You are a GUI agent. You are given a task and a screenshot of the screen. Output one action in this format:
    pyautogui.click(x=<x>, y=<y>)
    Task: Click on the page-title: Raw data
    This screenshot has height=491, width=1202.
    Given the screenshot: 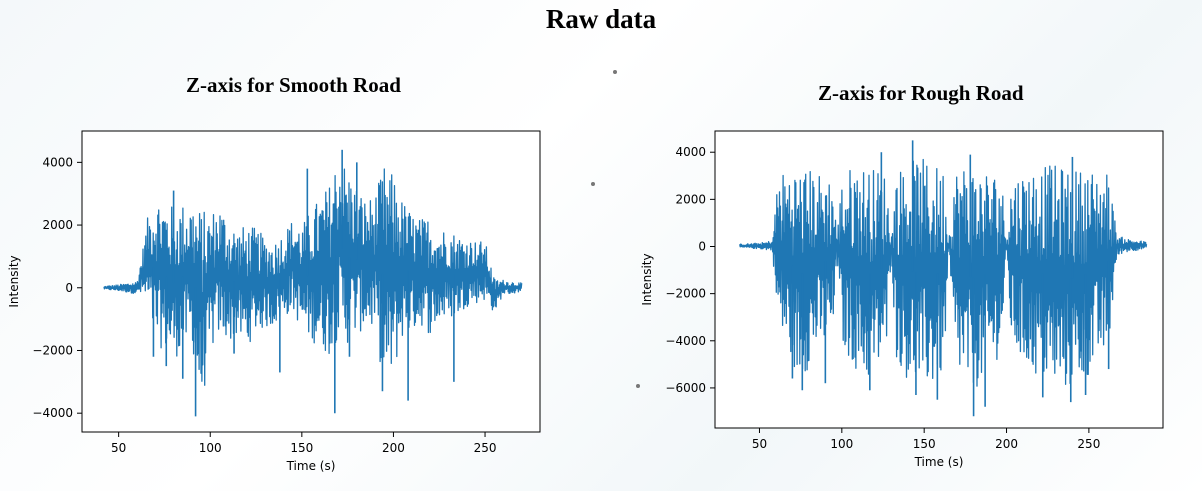 What is the action you would take?
    pyautogui.click(x=601, y=19)
    